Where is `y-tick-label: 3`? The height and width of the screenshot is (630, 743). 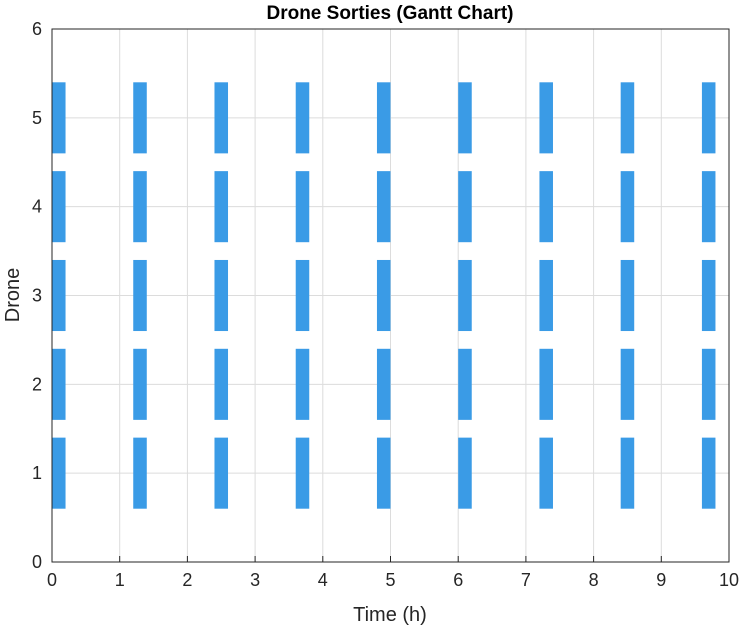
y-tick-label: 3 is located at coordinates (37, 296).